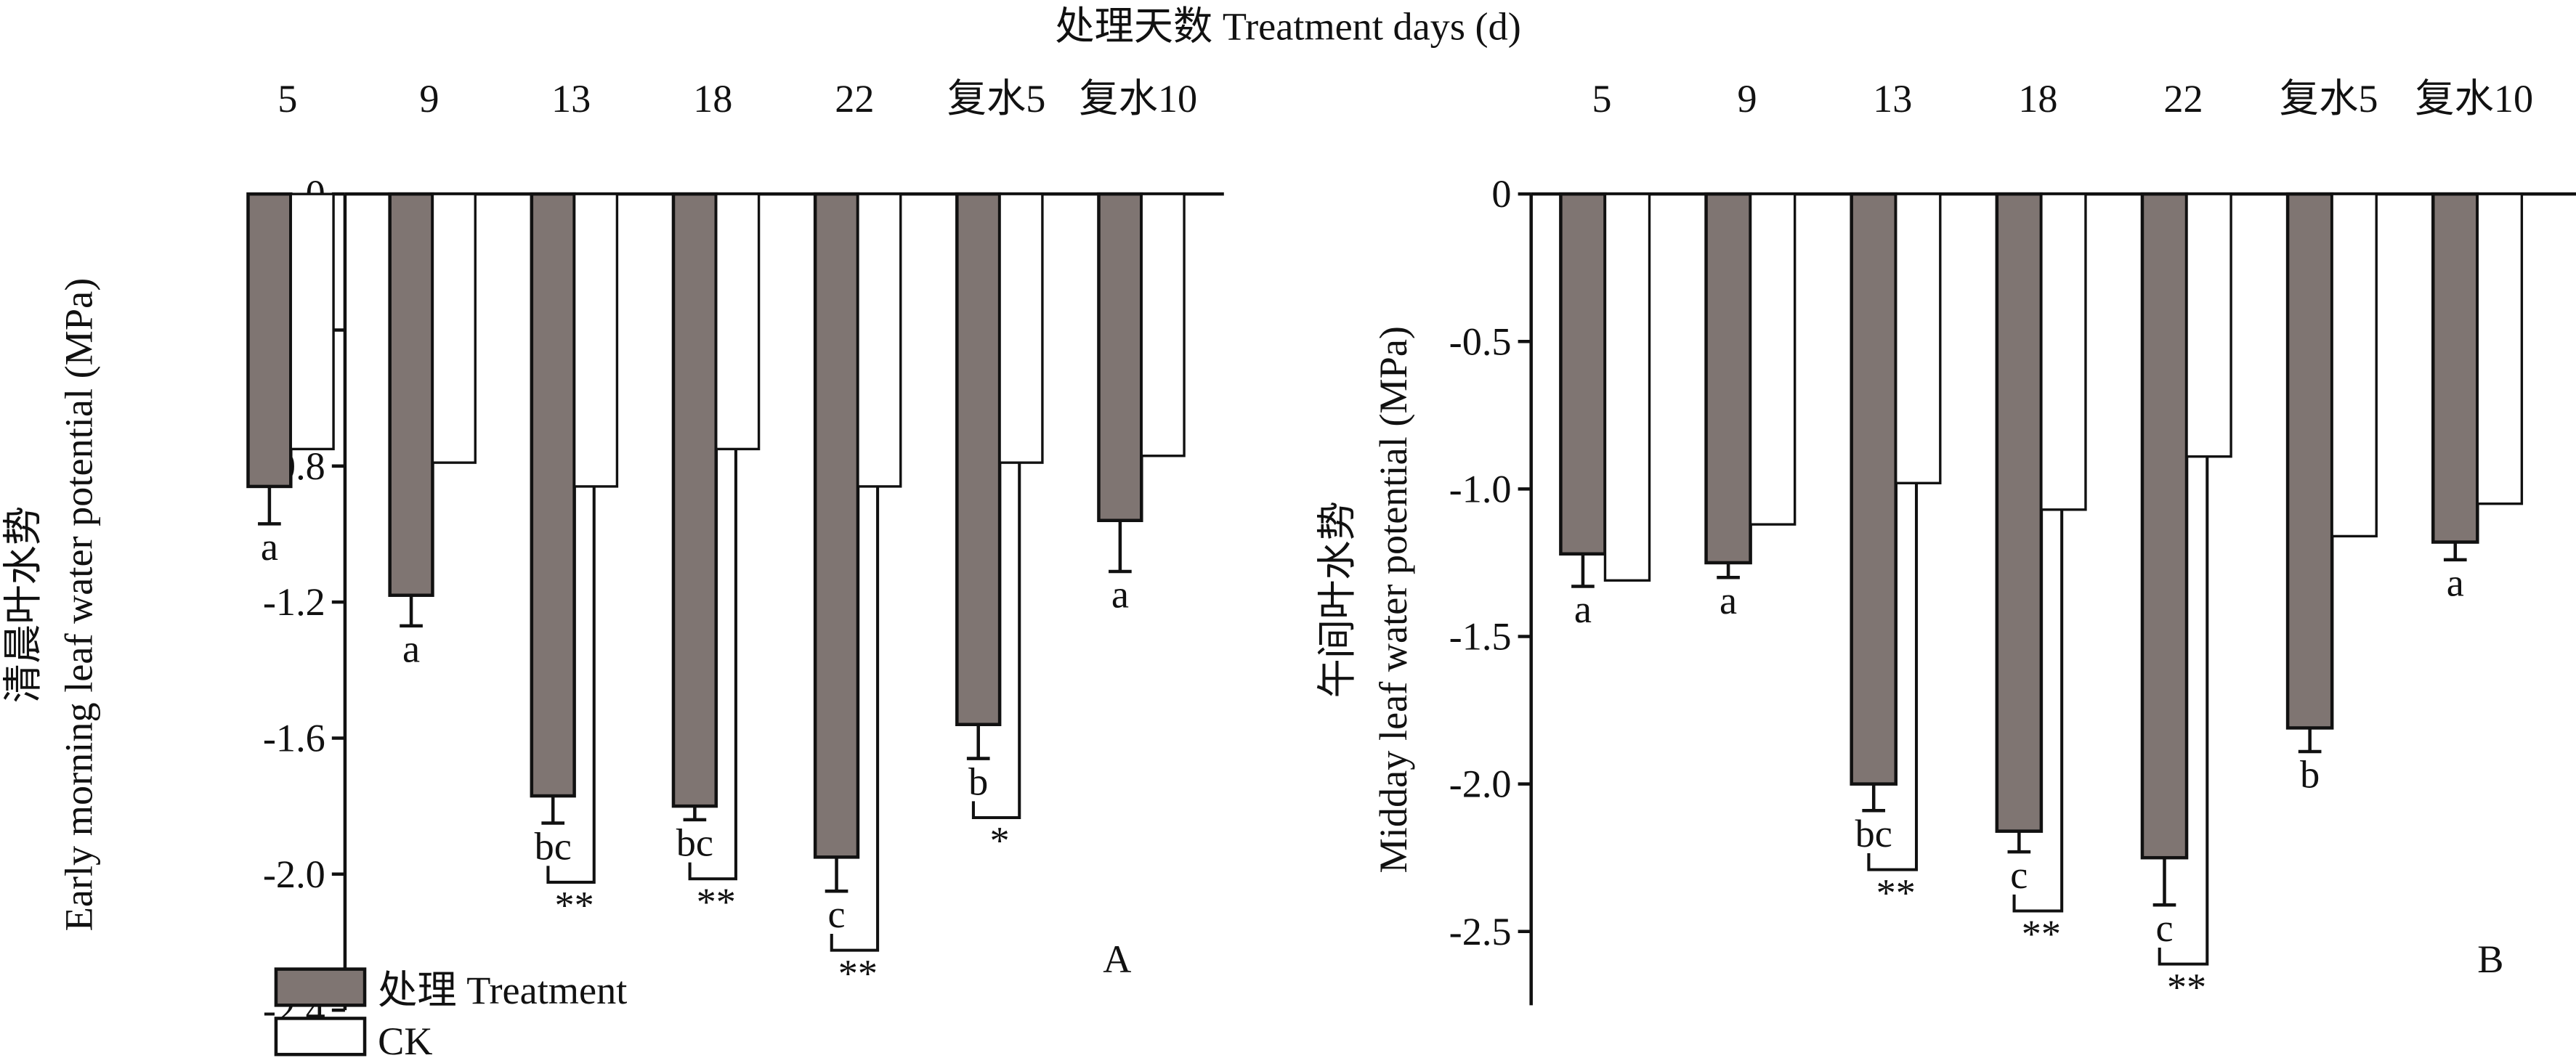  What do you see at coordinates (320, 987) in the screenshot?
I see `legend-swatch-treatment` at bounding box center [320, 987].